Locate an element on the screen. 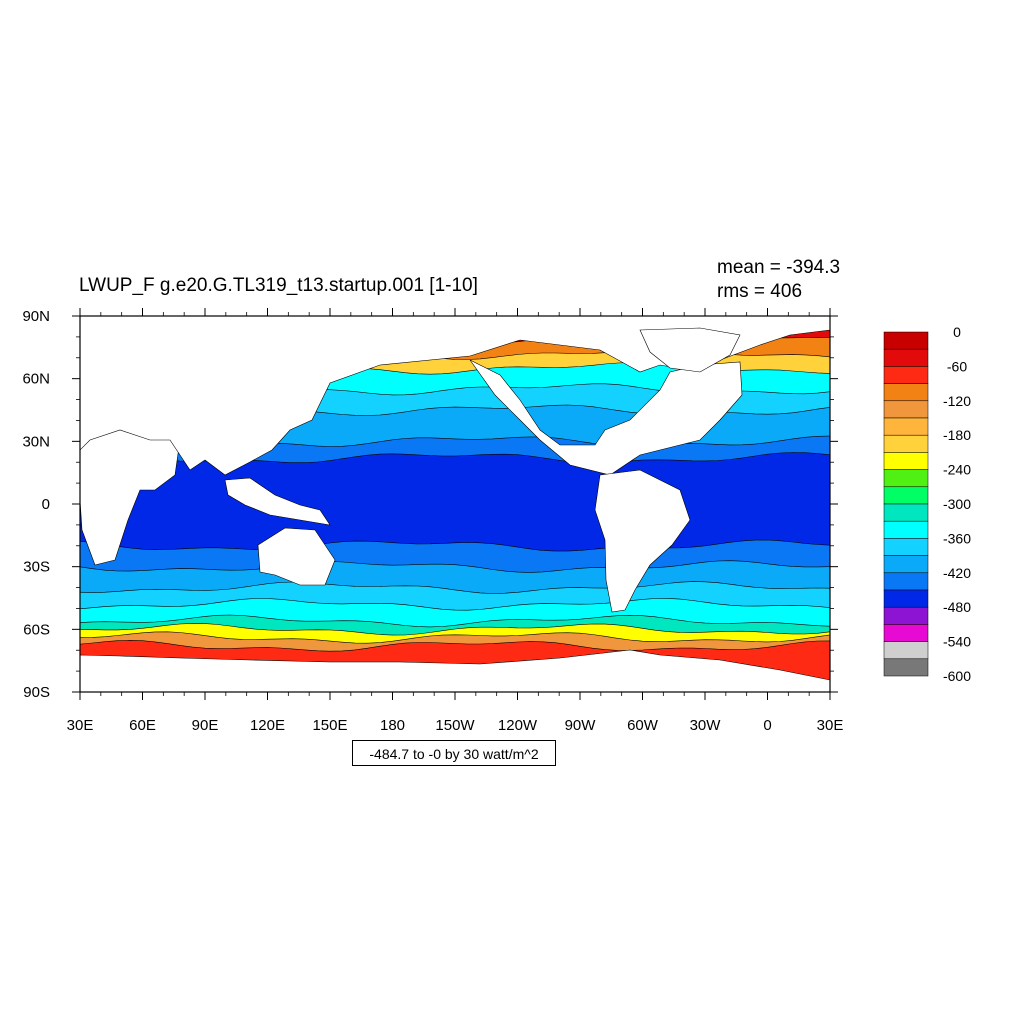 The width and height of the screenshot is (1024, 1024). landmass-maritime-continent is located at coordinates (277, 501).